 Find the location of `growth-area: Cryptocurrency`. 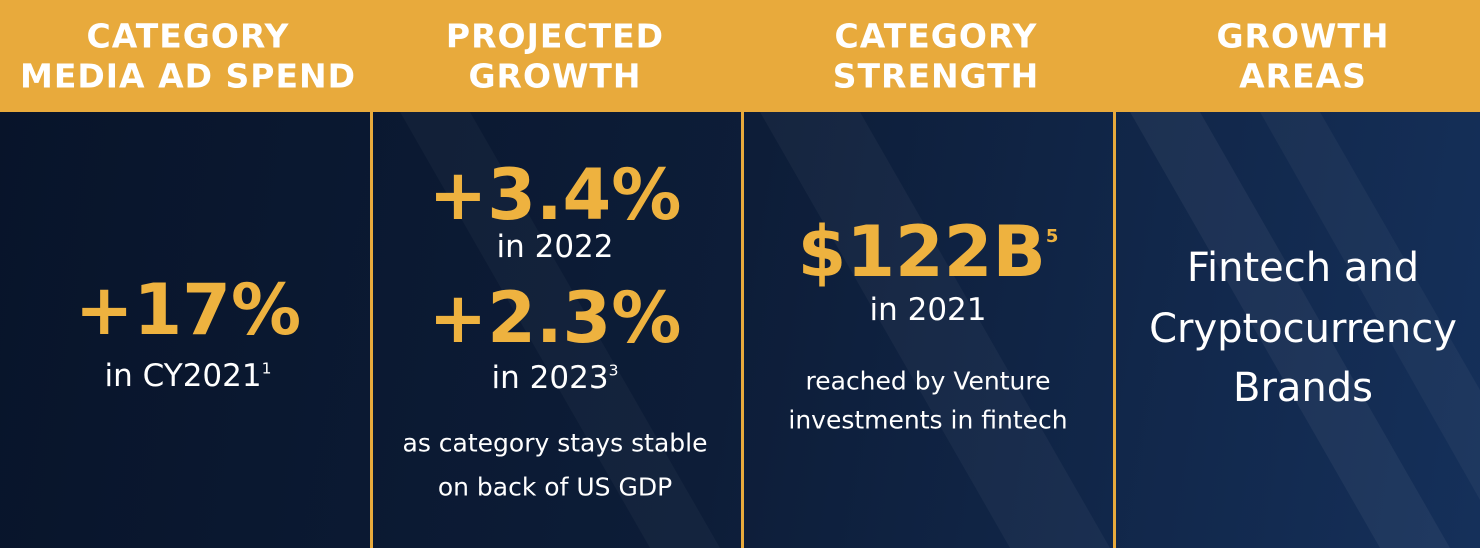

growth-area: Cryptocurrency is located at coordinates (1303, 329).